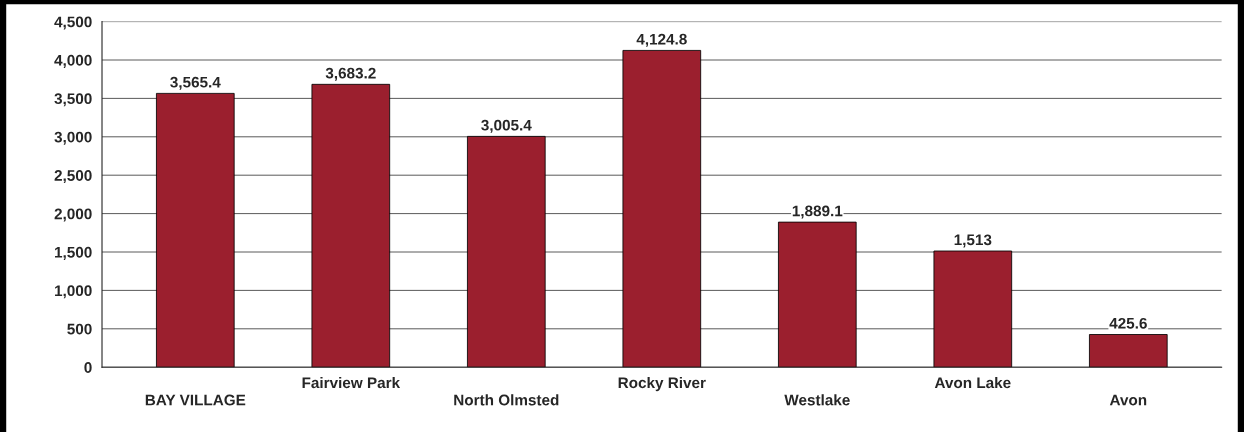  What do you see at coordinates (661, 40) in the screenshot?
I see `data-label: 4,124.8` at bounding box center [661, 40].